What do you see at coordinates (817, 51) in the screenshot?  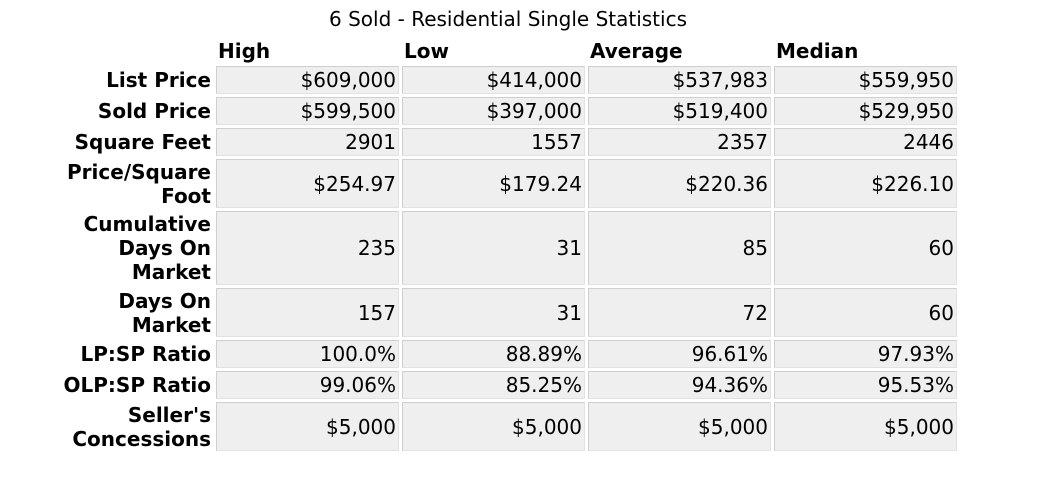 I see `column-header-median: Median` at bounding box center [817, 51].